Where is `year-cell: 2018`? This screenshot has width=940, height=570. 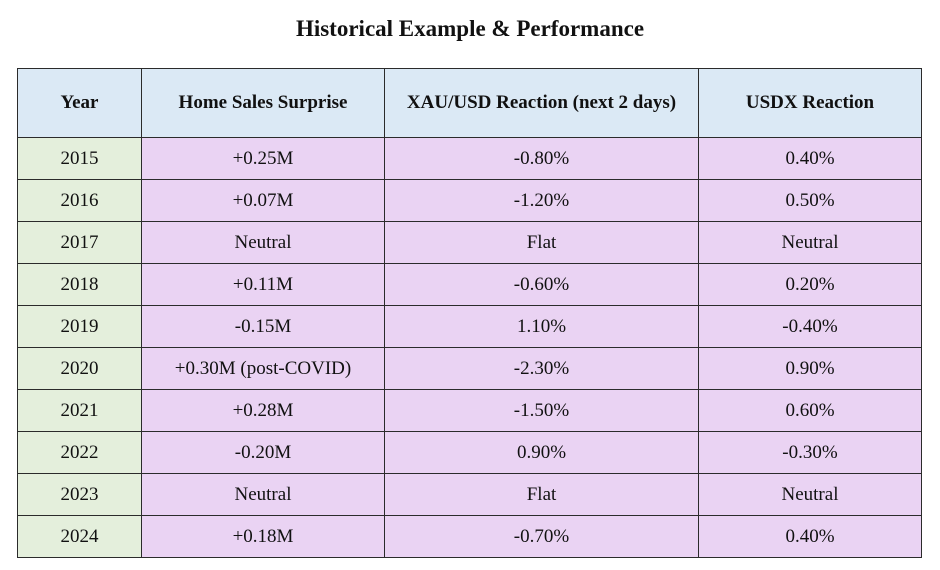
year-cell: 2018 is located at coordinates (79, 284).